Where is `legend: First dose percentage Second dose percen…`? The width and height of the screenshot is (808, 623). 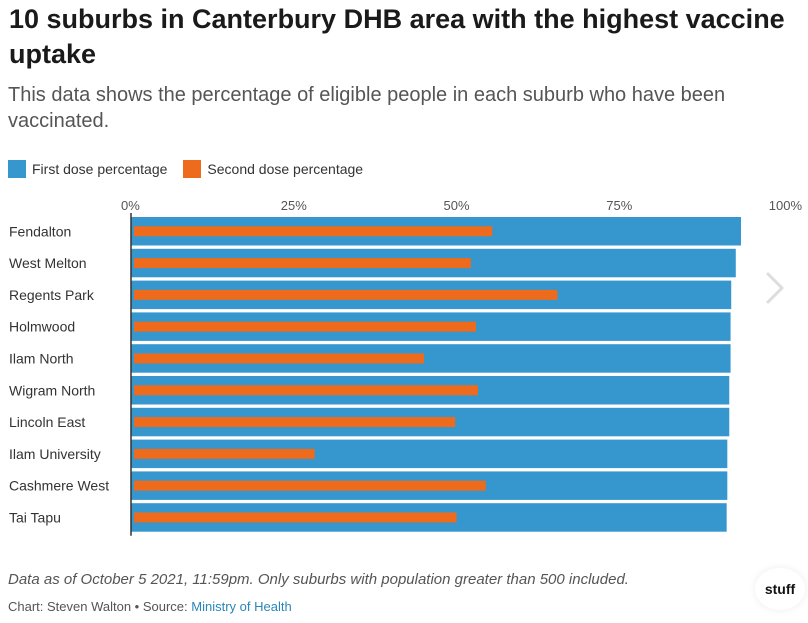 legend: First dose percentage Second dose percen… is located at coordinates (193, 169).